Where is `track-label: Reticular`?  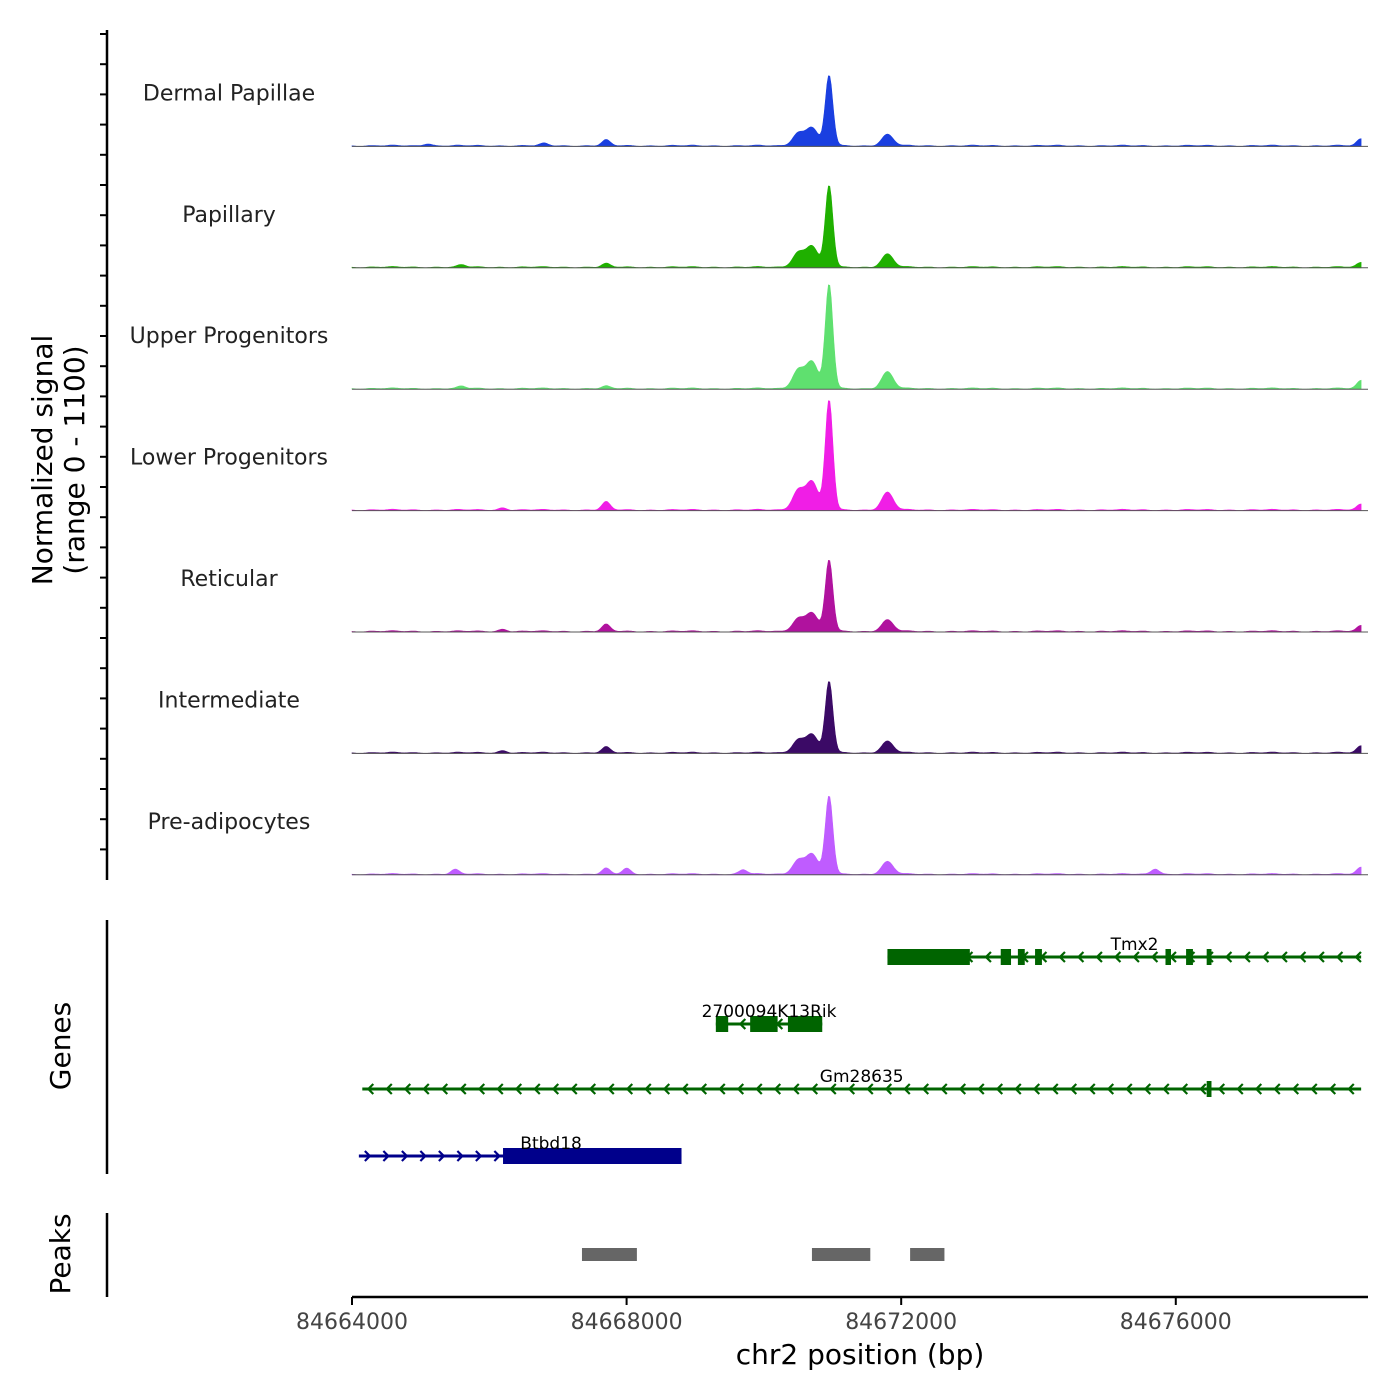
track-label: Reticular is located at coordinates (229, 579).